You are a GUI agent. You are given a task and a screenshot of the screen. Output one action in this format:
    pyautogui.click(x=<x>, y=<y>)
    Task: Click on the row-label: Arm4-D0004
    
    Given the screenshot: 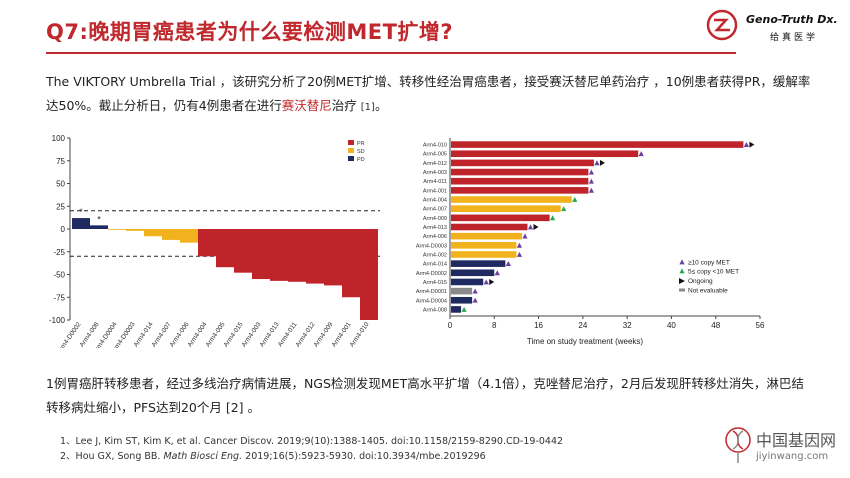 What is the action you would take?
    pyautogui.click(x=431, y=301)
    